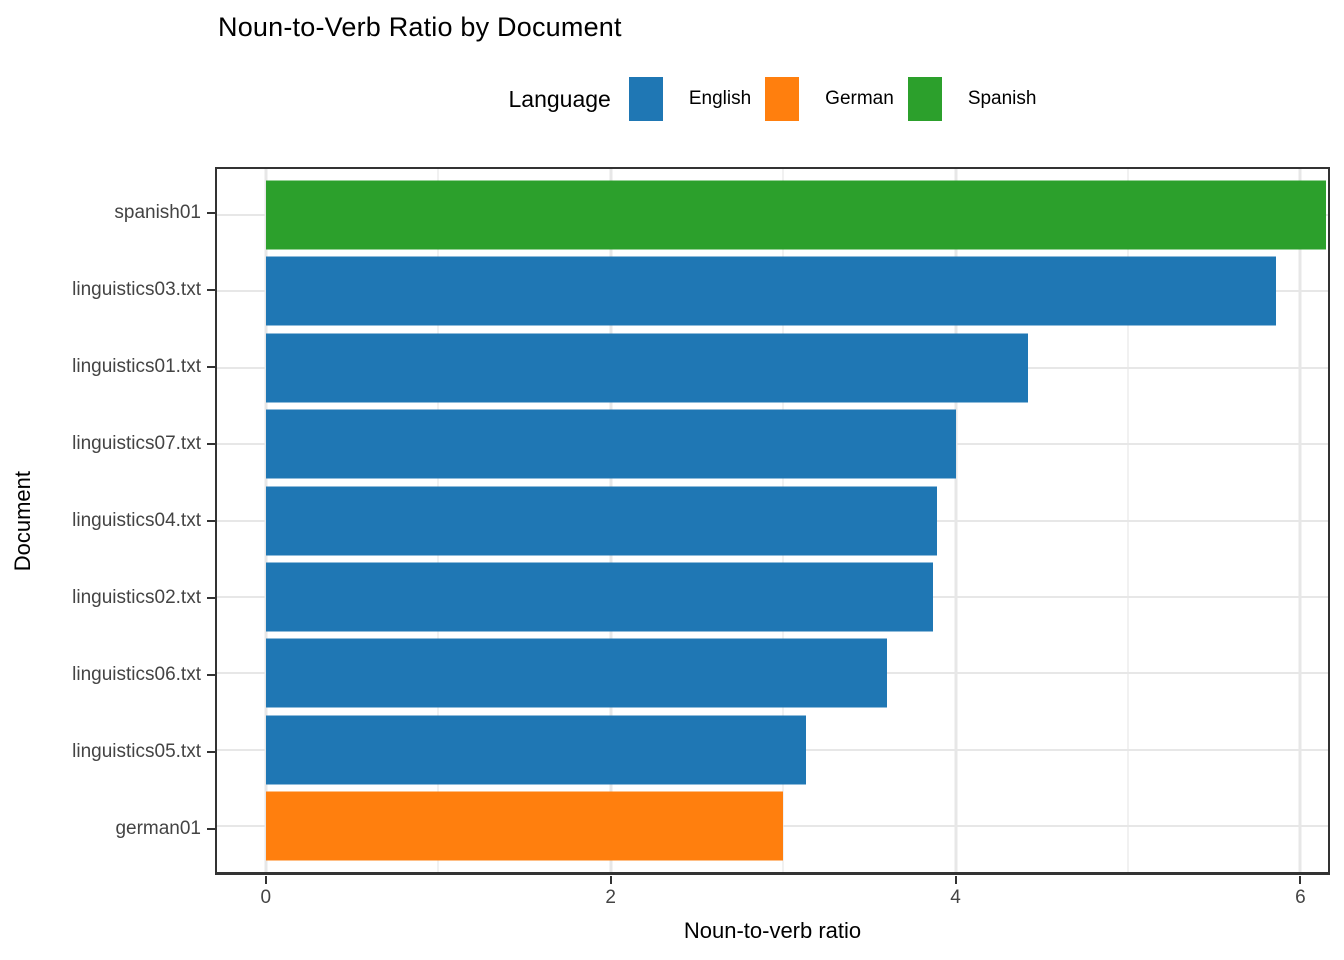  I want to click on y-tick-label: linguistics01.txt, so click(136, 367).